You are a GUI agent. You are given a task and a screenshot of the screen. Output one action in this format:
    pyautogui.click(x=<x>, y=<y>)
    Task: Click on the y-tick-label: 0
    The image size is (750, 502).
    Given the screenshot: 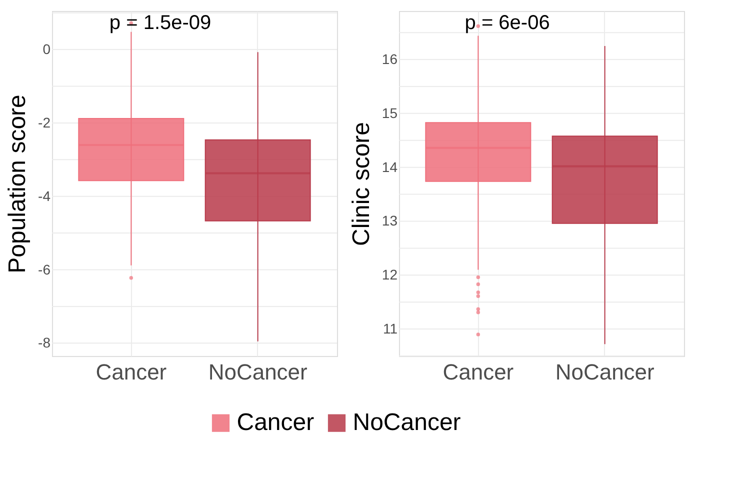 What is the action you would take?
    pyautogui.click(x=46, y=49)
    